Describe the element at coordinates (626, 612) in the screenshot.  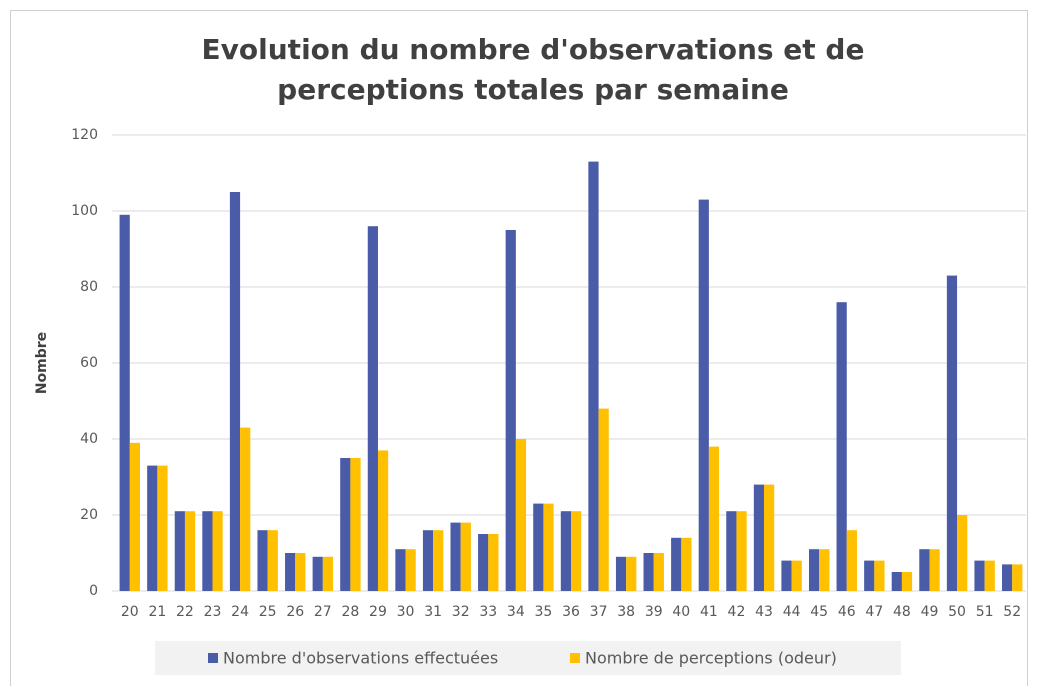
I see `x-tick-label: 38` at that location.